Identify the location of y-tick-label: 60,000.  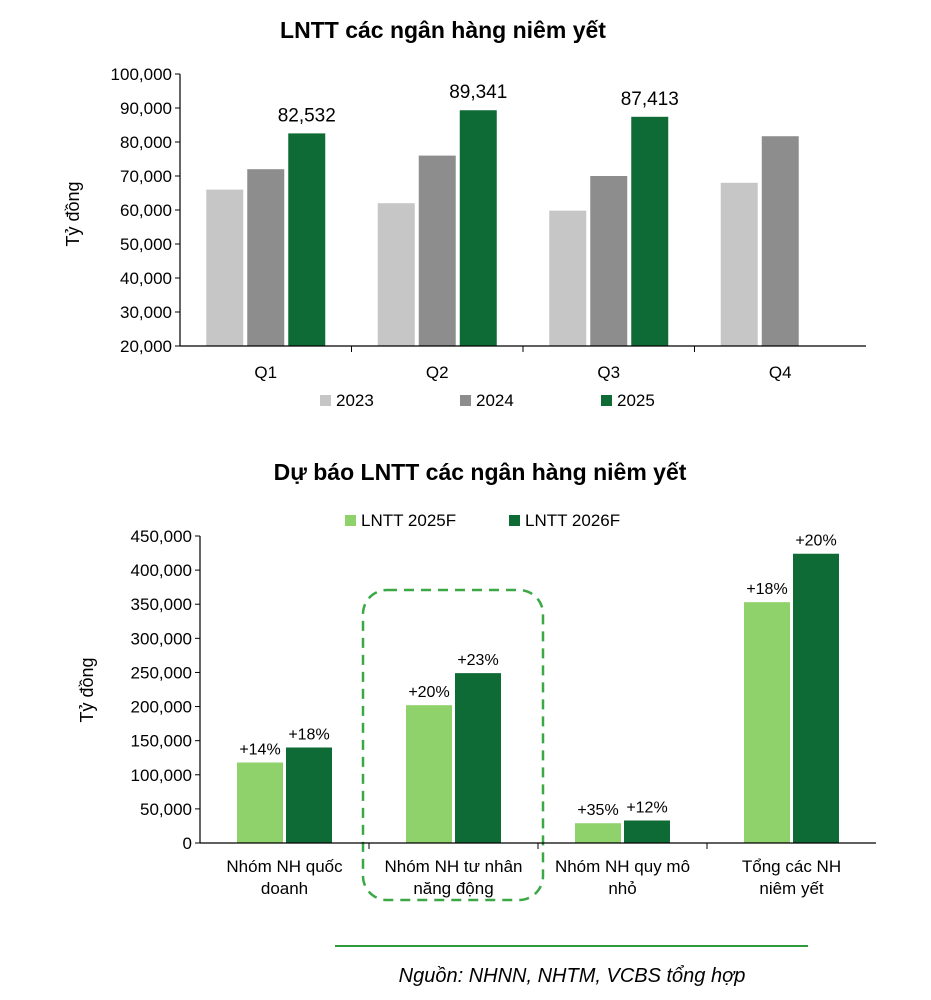
(146, 210).